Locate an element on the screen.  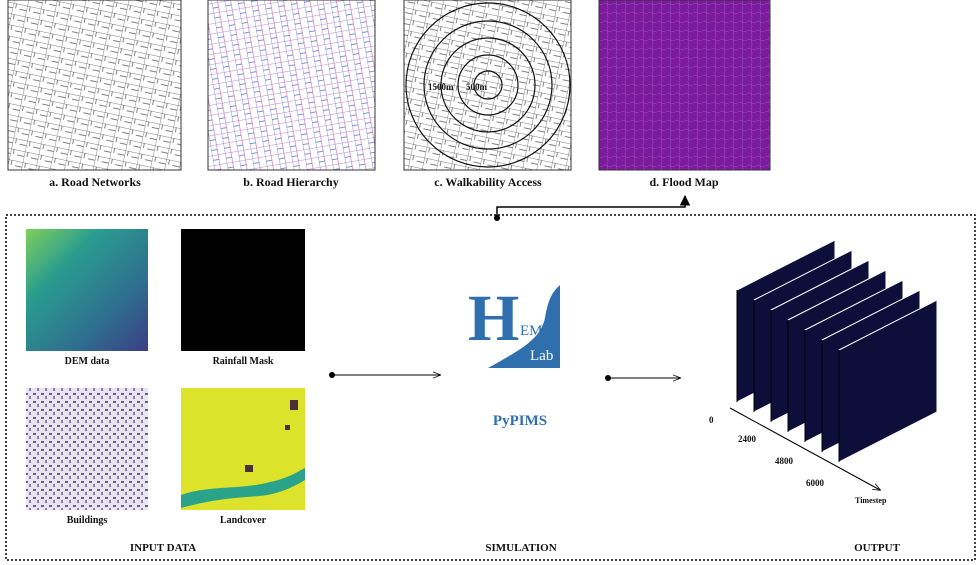
section-label: SIMULATION is located at coordinates (520, 548).